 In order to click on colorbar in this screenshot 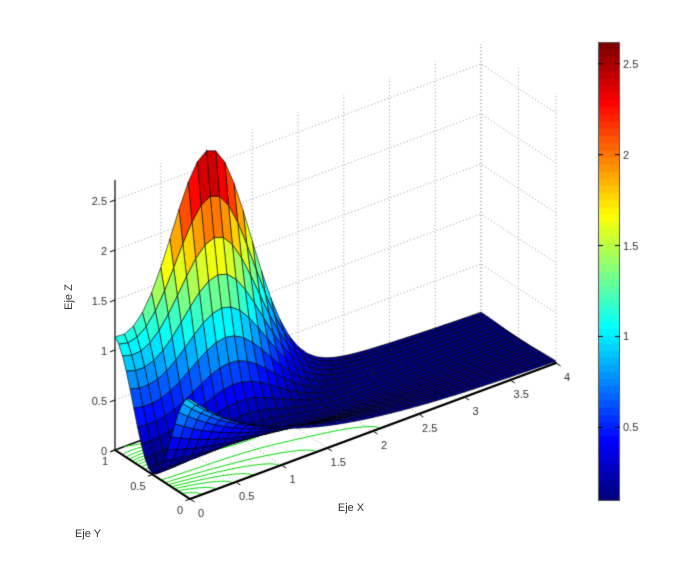, I will do `click(619, 271)`.